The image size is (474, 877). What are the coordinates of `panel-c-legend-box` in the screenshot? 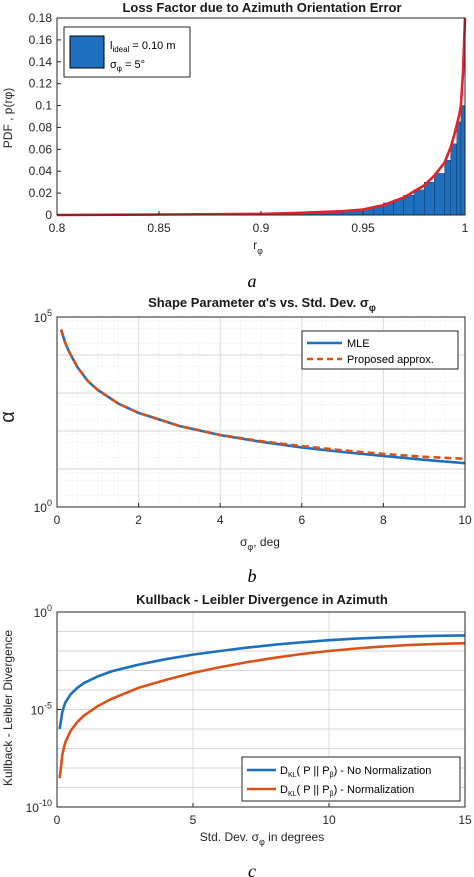 It's located at (351, 779).